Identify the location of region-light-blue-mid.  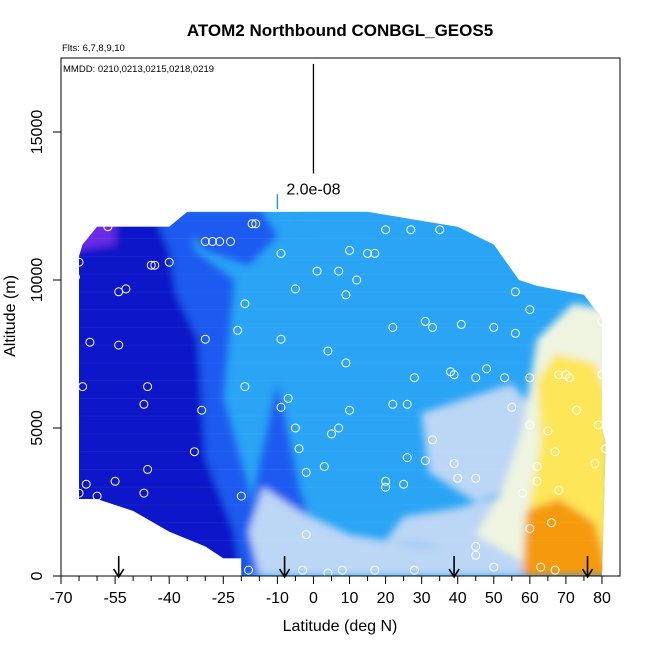
(475, 442).